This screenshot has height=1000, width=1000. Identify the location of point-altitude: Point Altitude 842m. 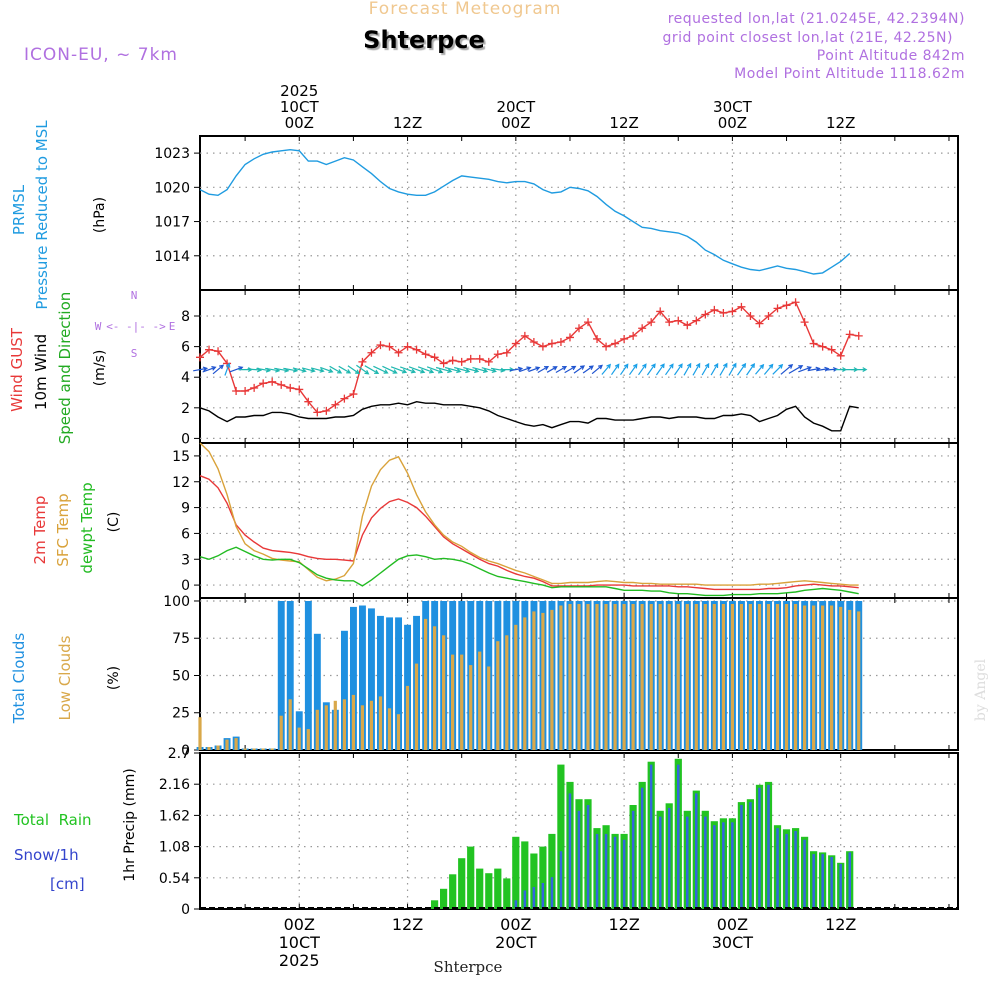
(891, 56).